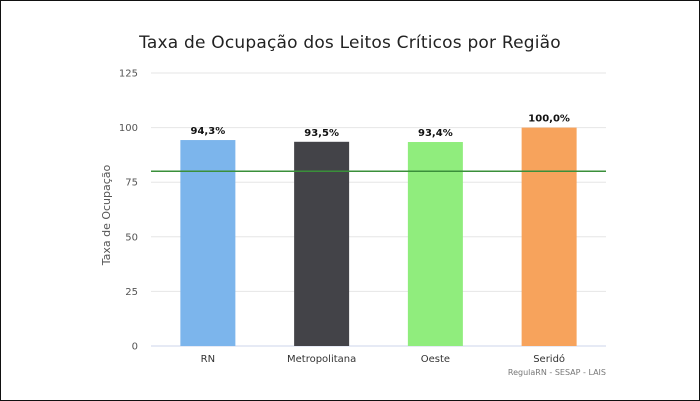 This screenshot has width=700, height=401. Describe the element at coordinates (549, 359) in the screenshot. I see `x-tick-label: Seridó` at that location.